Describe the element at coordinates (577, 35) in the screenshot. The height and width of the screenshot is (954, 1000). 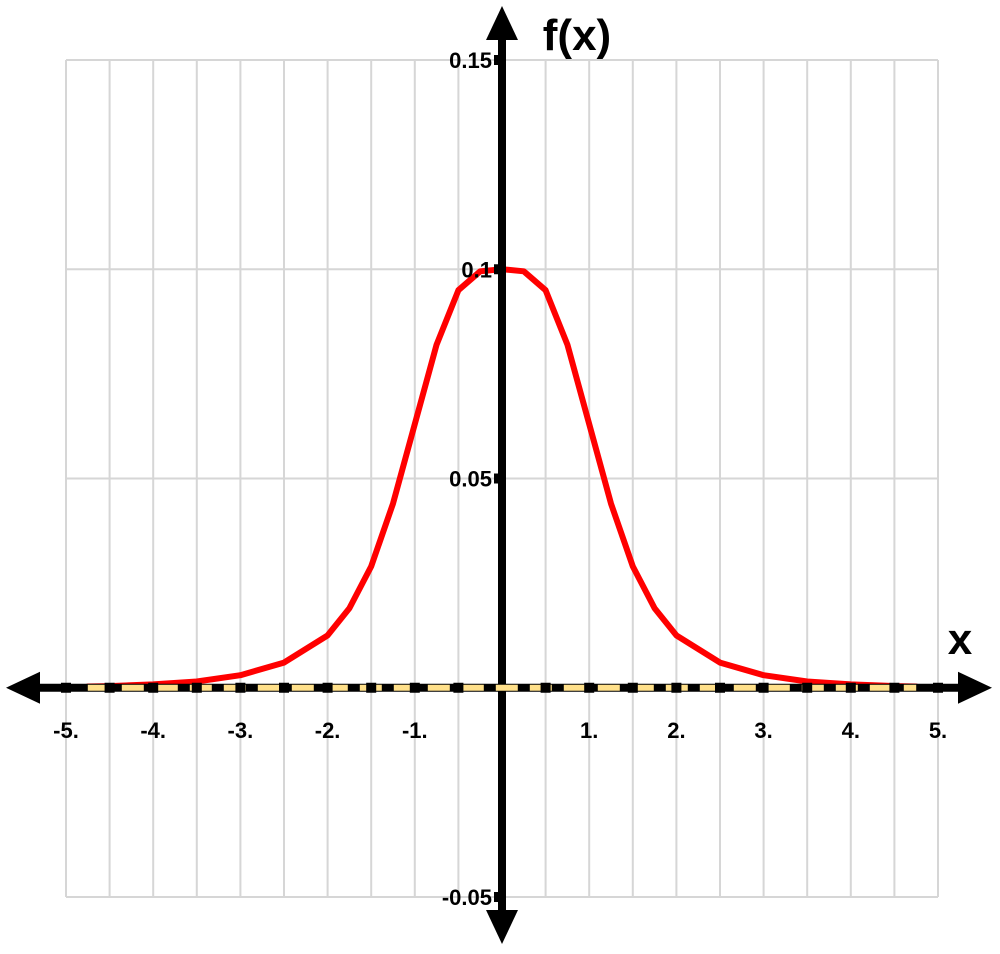
I see `y-axis-title: f(x)` at that location.